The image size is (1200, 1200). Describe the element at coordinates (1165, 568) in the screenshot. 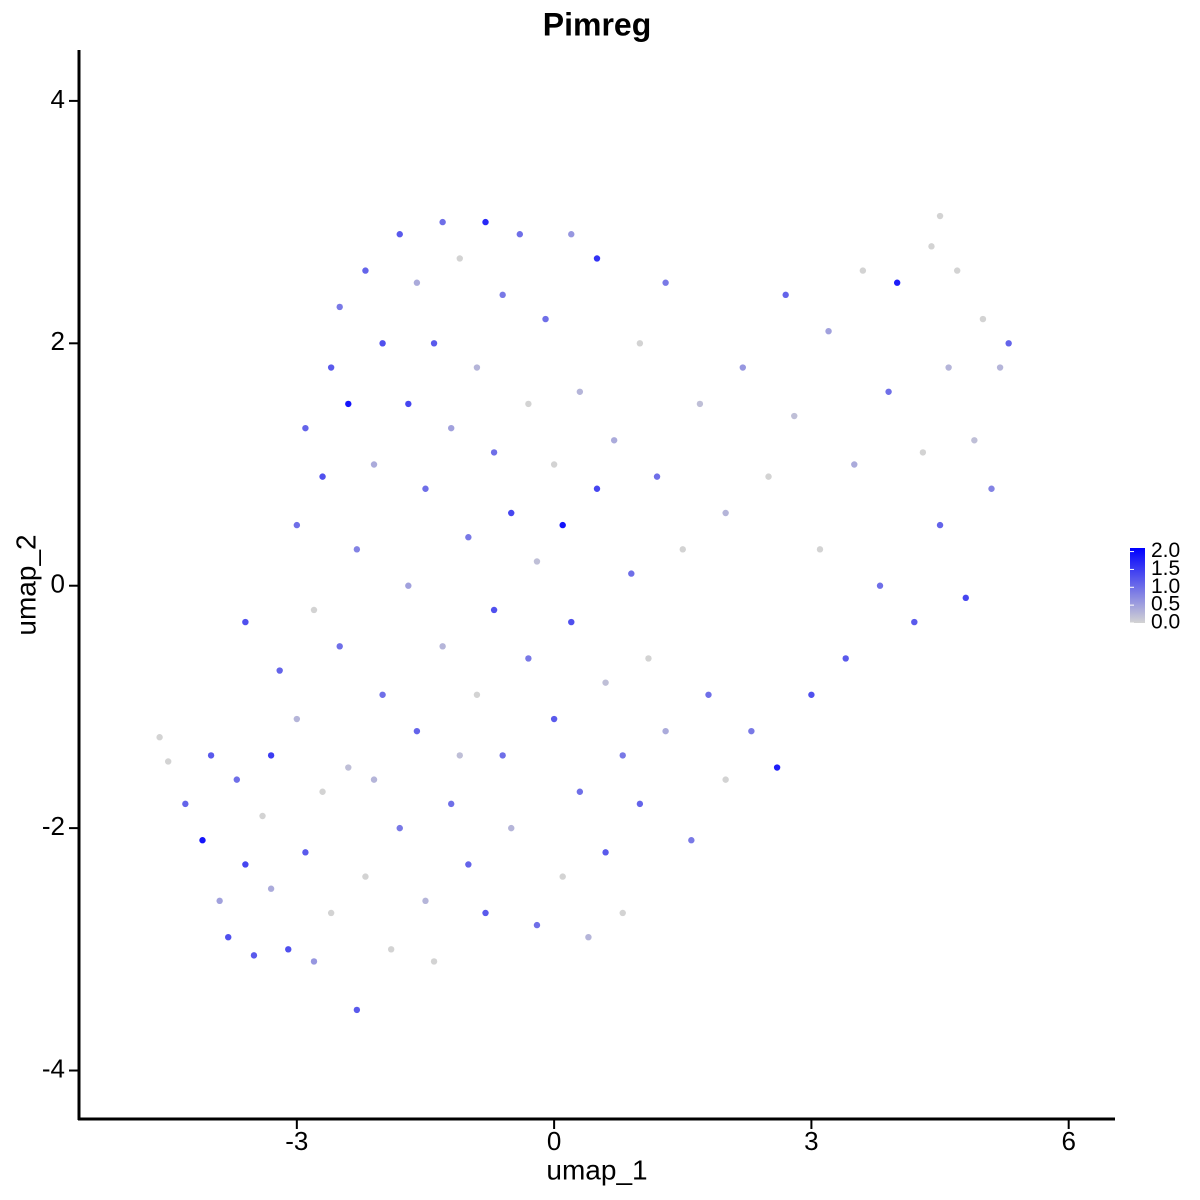

I see `colorbar-label: 1.5` at that location.